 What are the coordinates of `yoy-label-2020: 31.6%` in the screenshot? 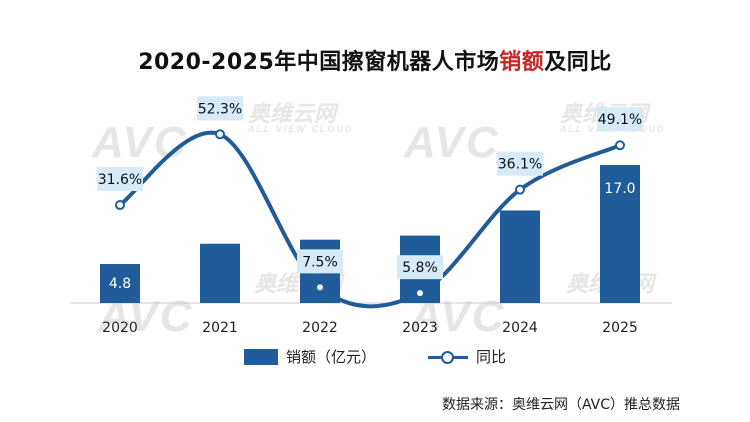 It's located at (120, 180).